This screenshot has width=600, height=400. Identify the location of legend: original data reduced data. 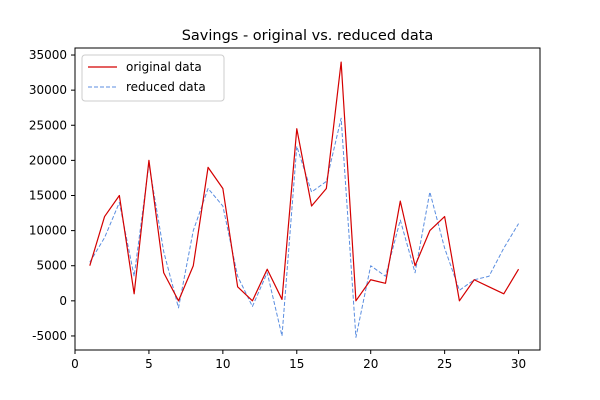
(153, 78).